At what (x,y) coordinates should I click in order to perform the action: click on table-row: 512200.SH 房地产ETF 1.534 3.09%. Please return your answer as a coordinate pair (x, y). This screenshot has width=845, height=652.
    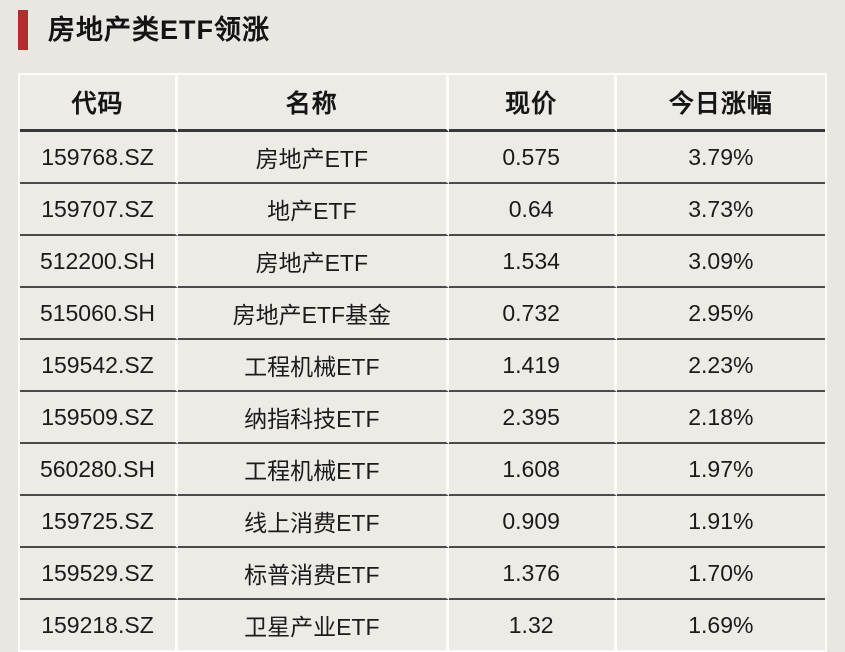
    Looking at the image, I should click on (422, 262).